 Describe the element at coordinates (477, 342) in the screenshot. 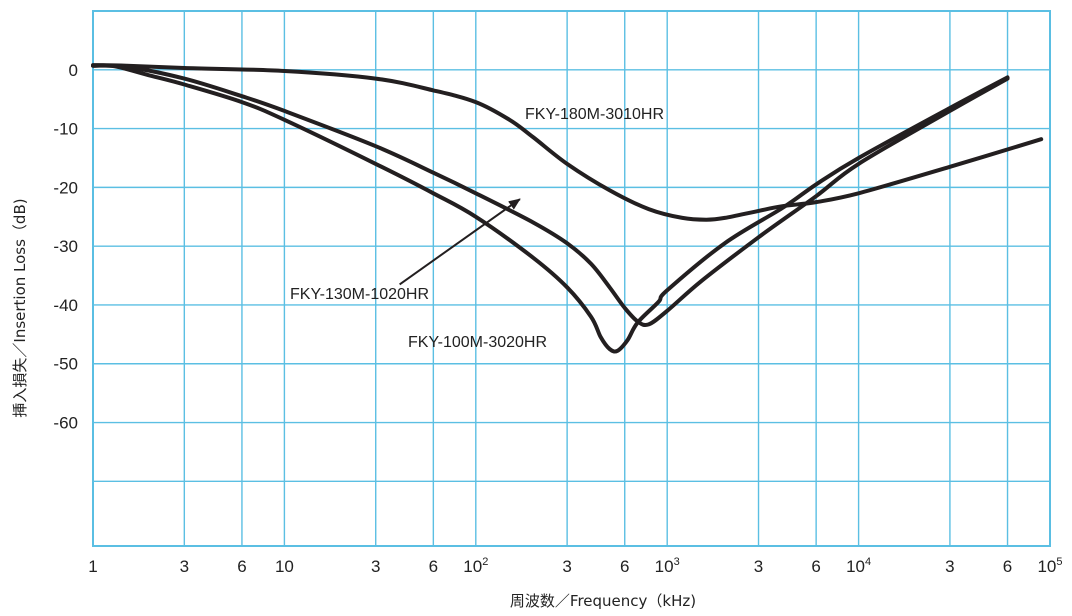

I see `series-label-fky-100m: FKY-100M-3020HR` at that location.